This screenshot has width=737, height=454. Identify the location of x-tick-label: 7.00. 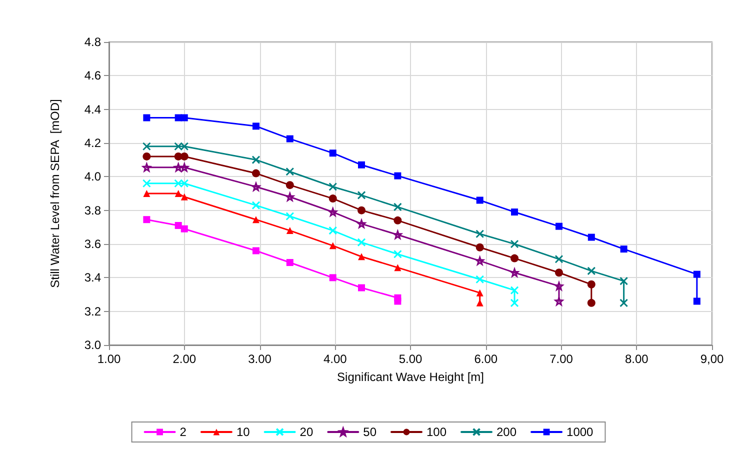
(562, 359).